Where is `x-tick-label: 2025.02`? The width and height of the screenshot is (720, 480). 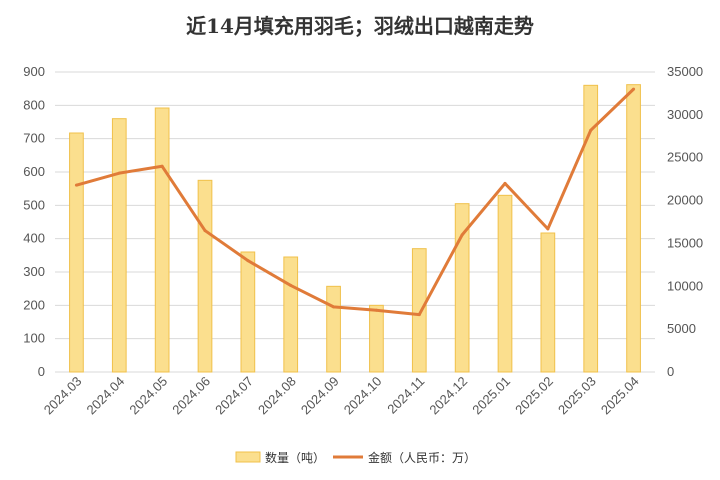 x-tick-label: 2025.02 is located at coordinates (534, 396).